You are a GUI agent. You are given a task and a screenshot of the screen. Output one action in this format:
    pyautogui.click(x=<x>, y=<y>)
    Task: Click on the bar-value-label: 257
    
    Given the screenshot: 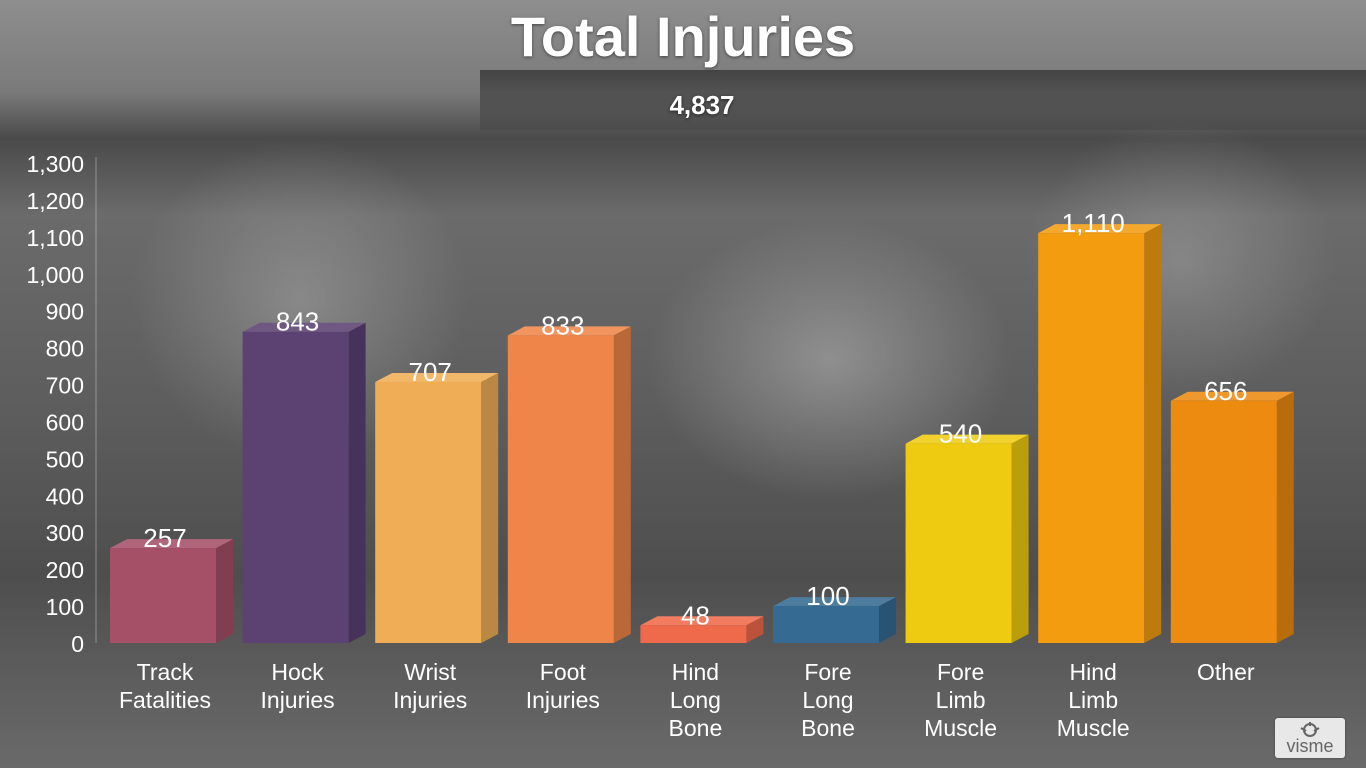 What is the action you would take?
    pyautogui.click(x=164, y=538)
    